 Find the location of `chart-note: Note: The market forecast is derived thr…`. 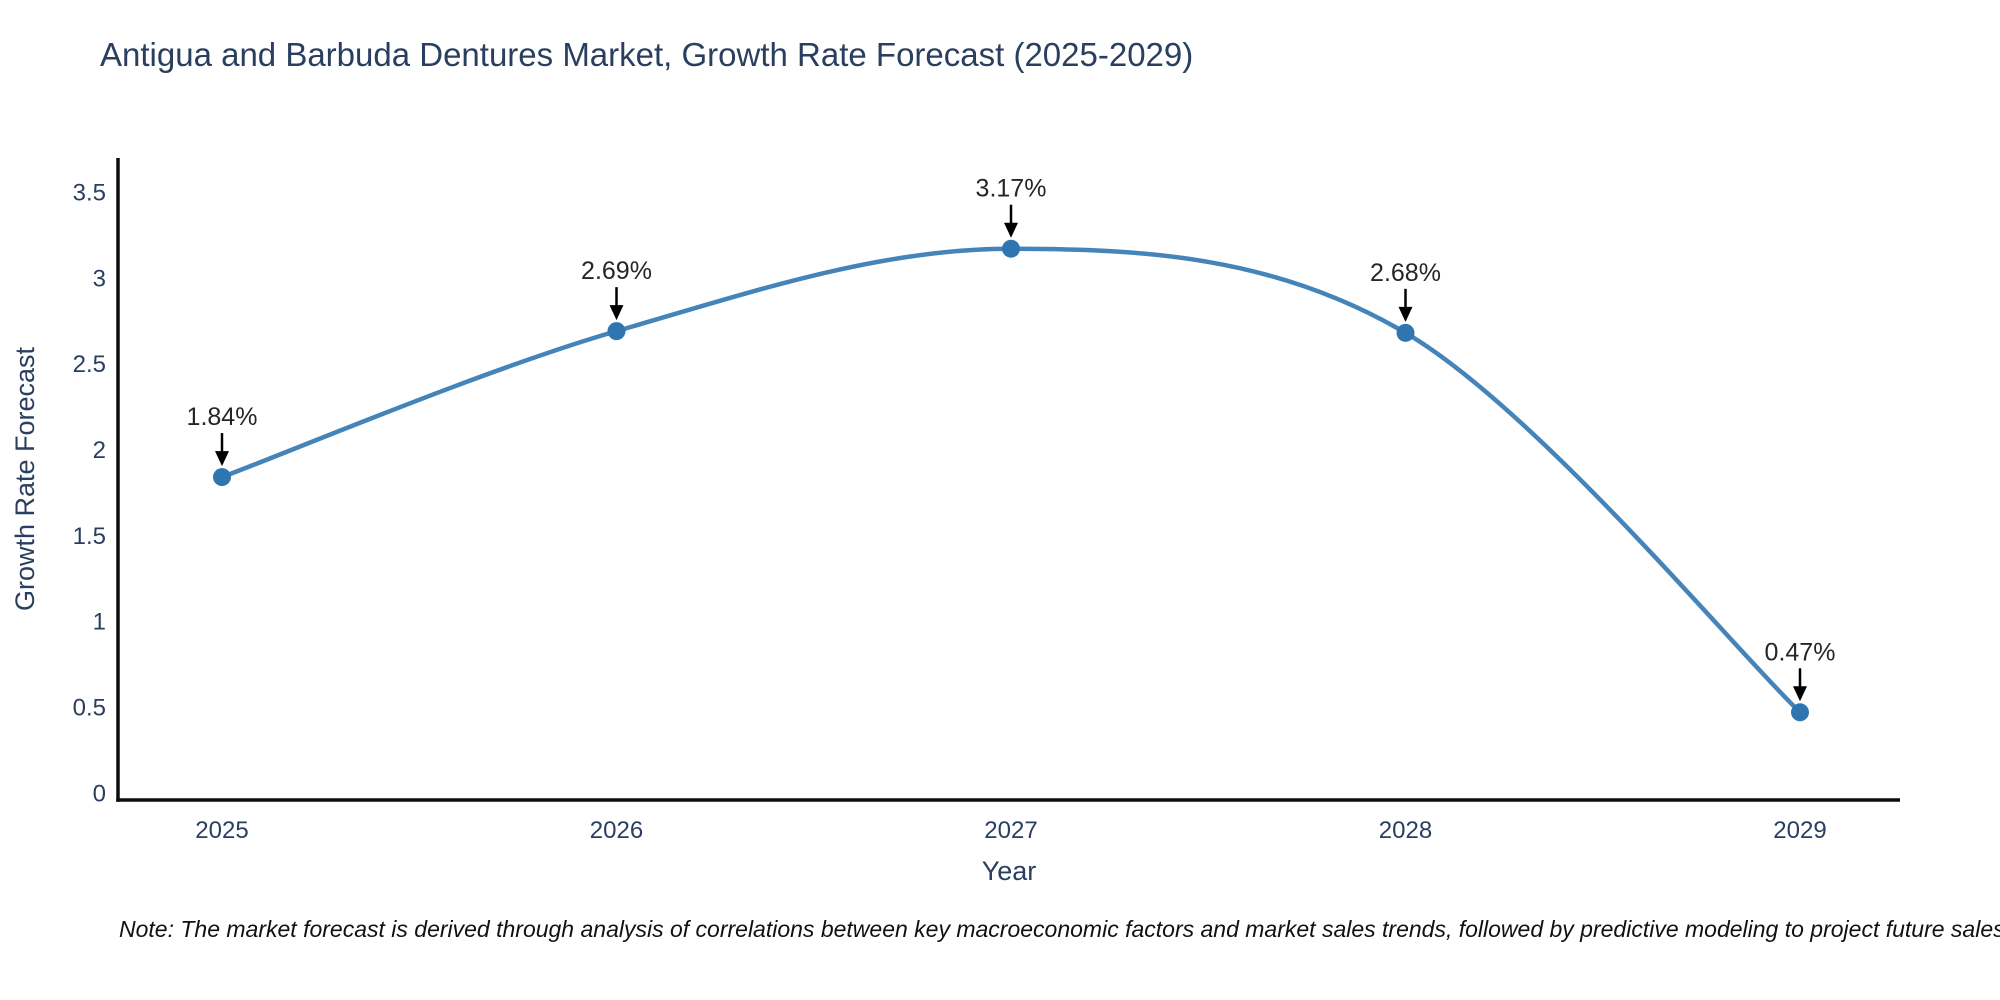

chart-note: Note: The market forecast is derived thr… is located at coordinates (1059, 929).